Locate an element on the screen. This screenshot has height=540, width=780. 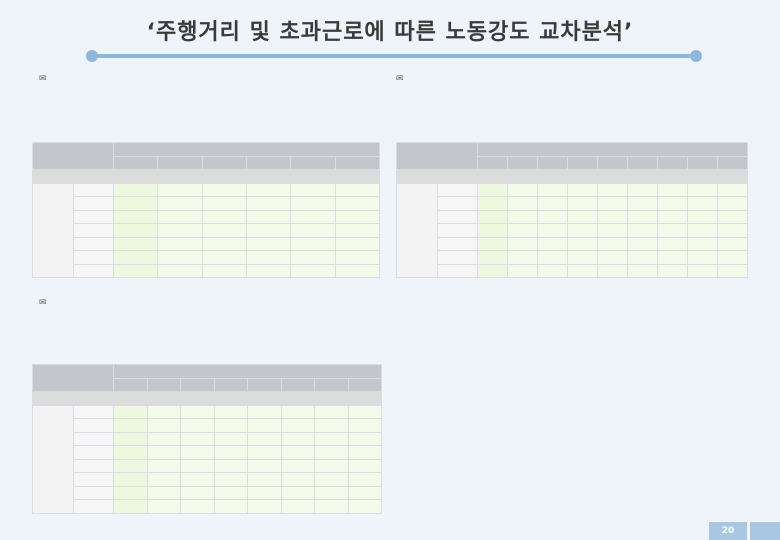
stub-header is located at coordinates (437, 156).